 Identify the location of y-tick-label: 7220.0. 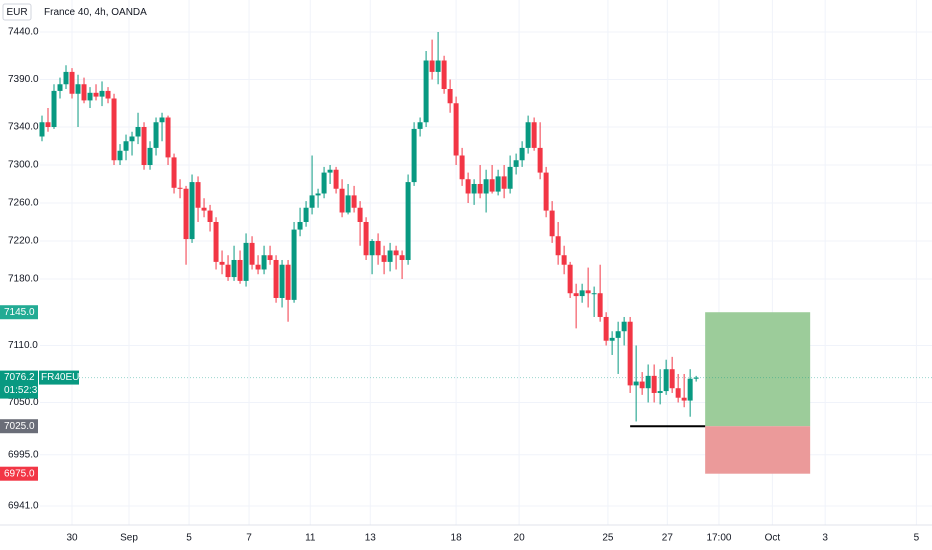
(23, 241).